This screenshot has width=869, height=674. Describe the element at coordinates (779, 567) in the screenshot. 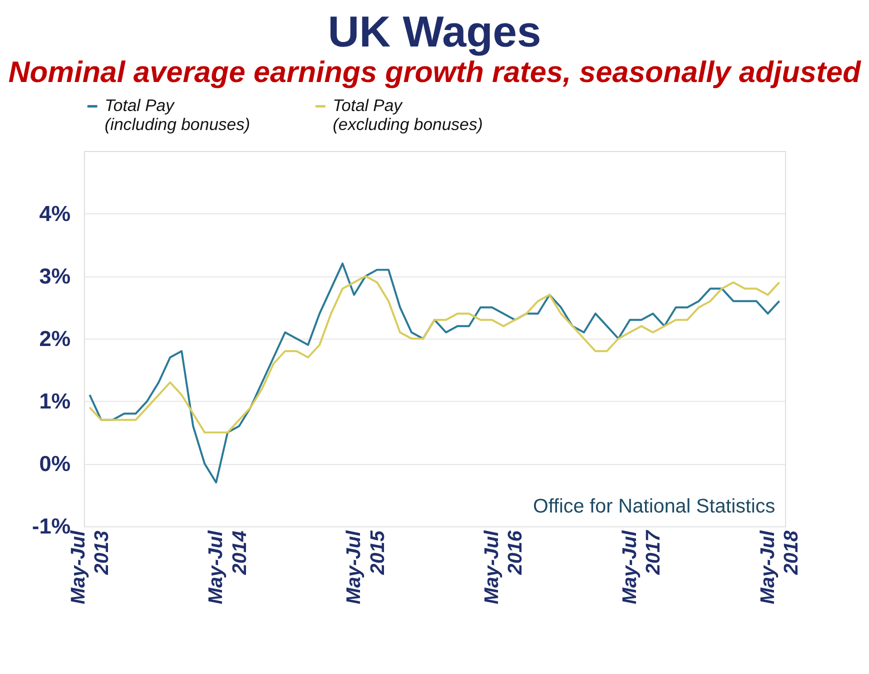

I see `x-tick-label: May-Jul 2018` at that location.